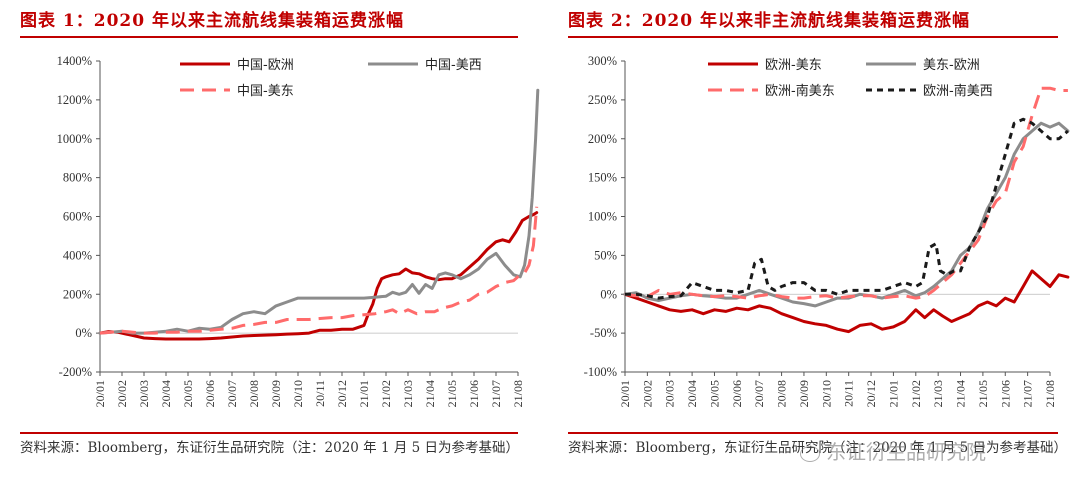  I want to click on y-tick-label: 1000%, so click(74, 139).